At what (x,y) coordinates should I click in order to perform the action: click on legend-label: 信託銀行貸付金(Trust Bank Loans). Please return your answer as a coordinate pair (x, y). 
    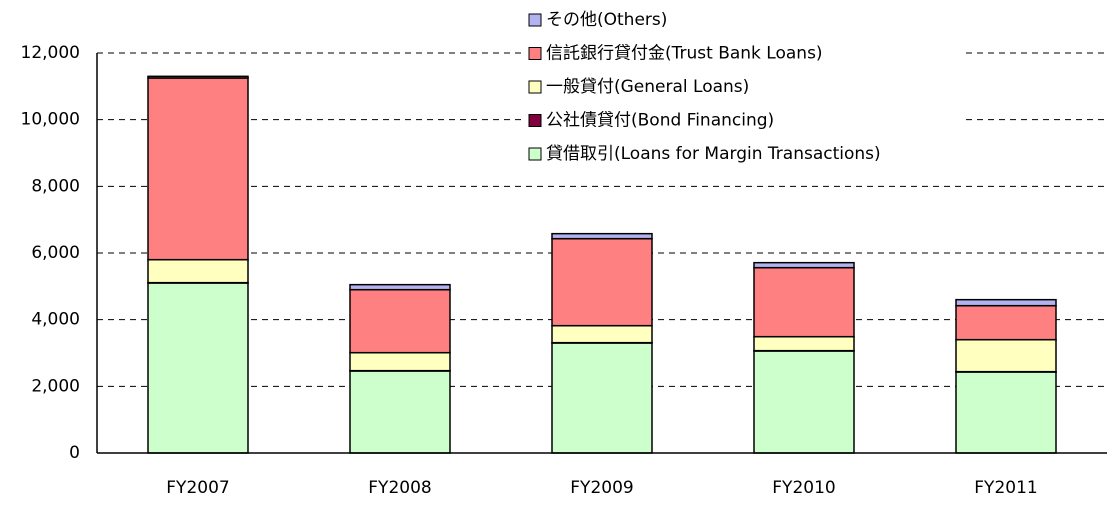
    Looking at the image, I should click on (684, 54).